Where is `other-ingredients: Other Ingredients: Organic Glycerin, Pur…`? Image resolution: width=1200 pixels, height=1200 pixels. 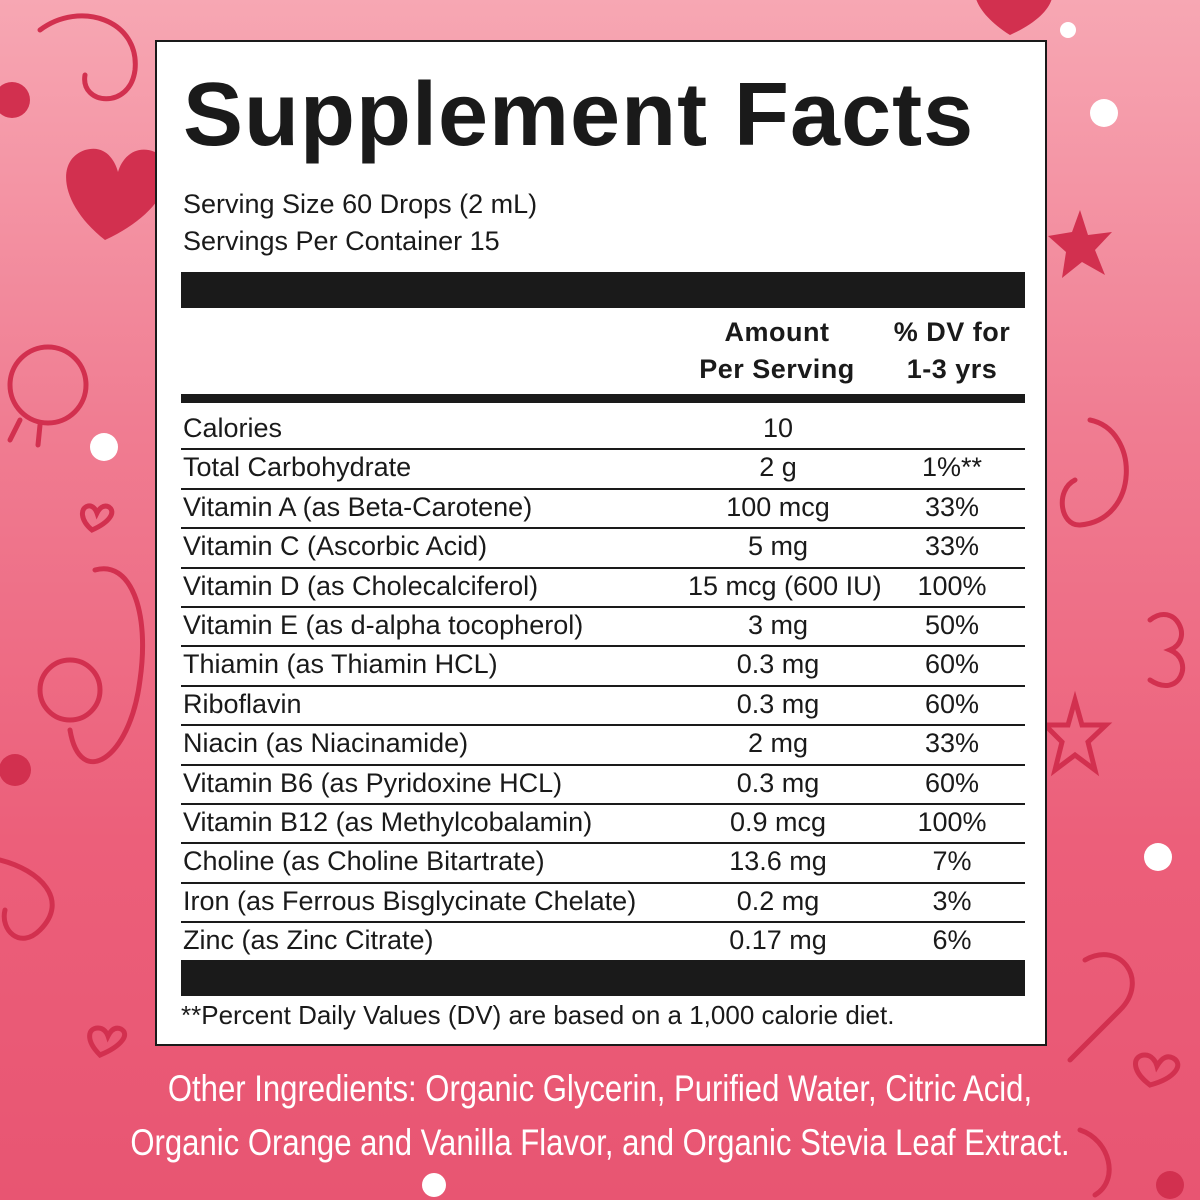
other-ingredients: Other Ingredients: Organic Glycerin, Pur… is located at coordinates (600, 1116).